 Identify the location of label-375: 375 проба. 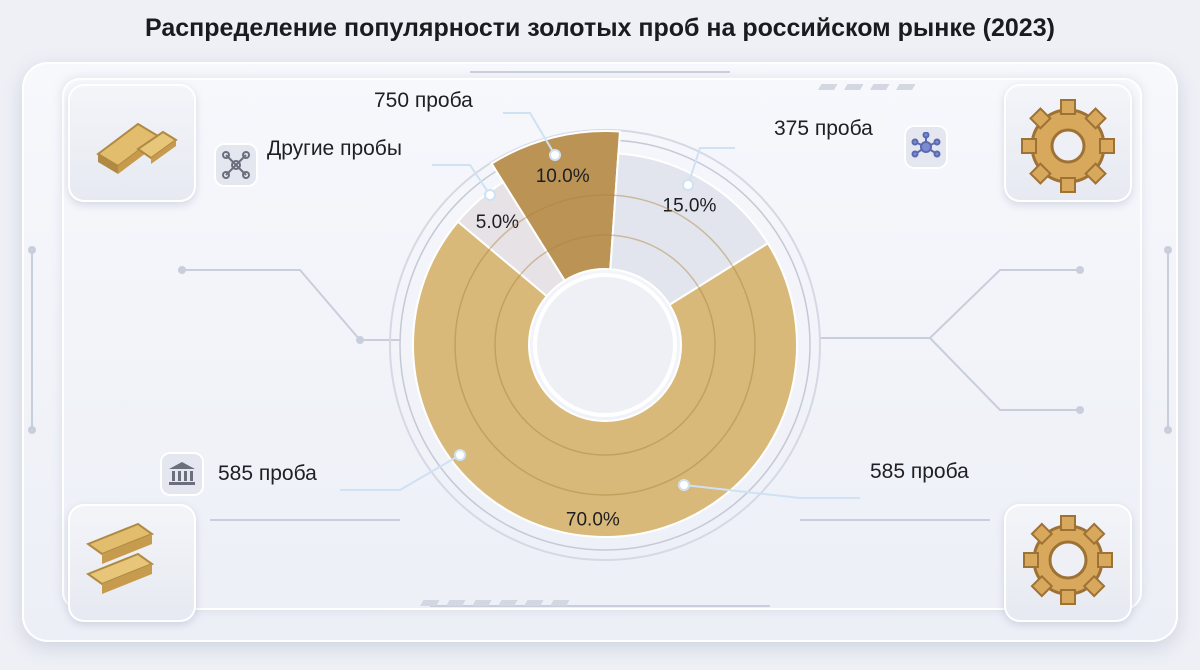
(823, 128).